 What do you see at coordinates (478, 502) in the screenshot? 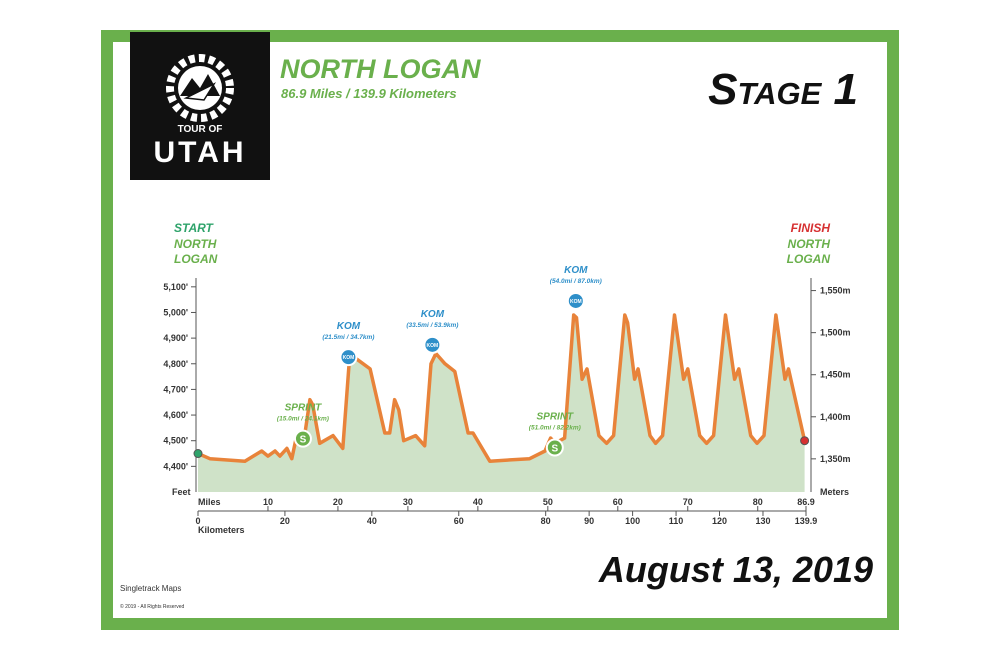
I see `x-tick-label: 40` at bounding box center [478, 502].